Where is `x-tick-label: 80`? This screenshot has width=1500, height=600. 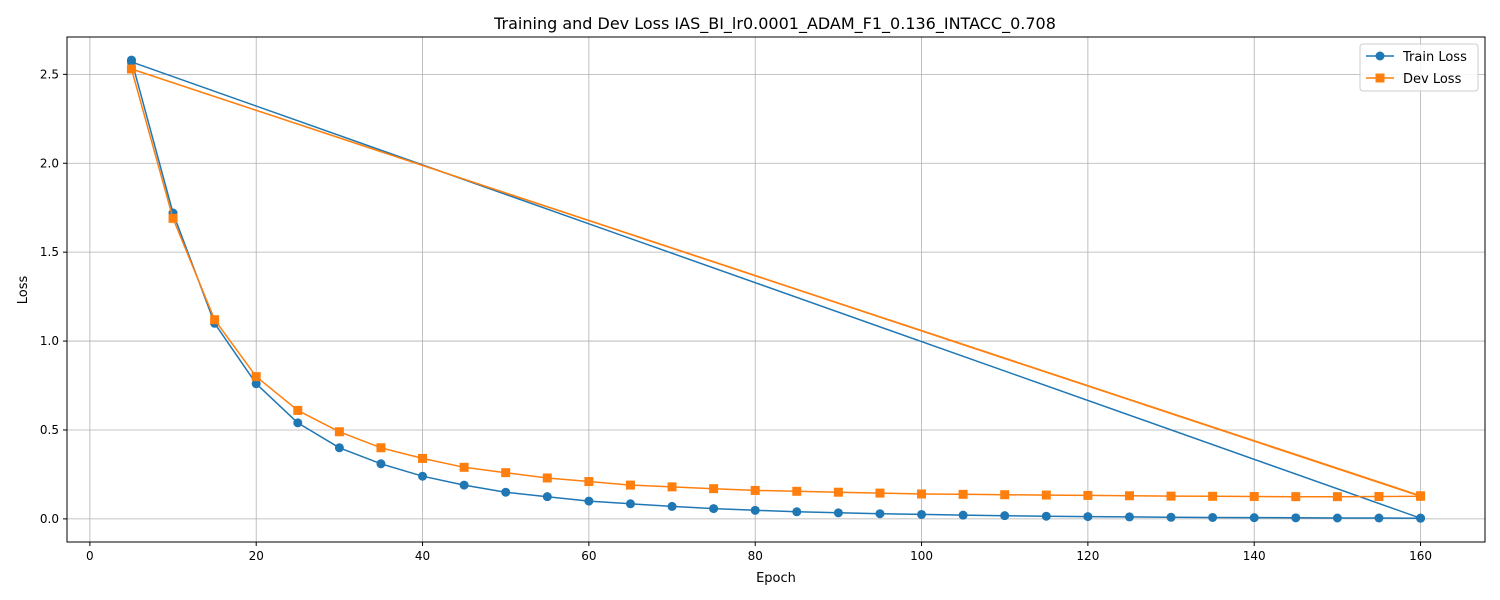
x-tick-label: 80 is located at coordinates (755, 556).